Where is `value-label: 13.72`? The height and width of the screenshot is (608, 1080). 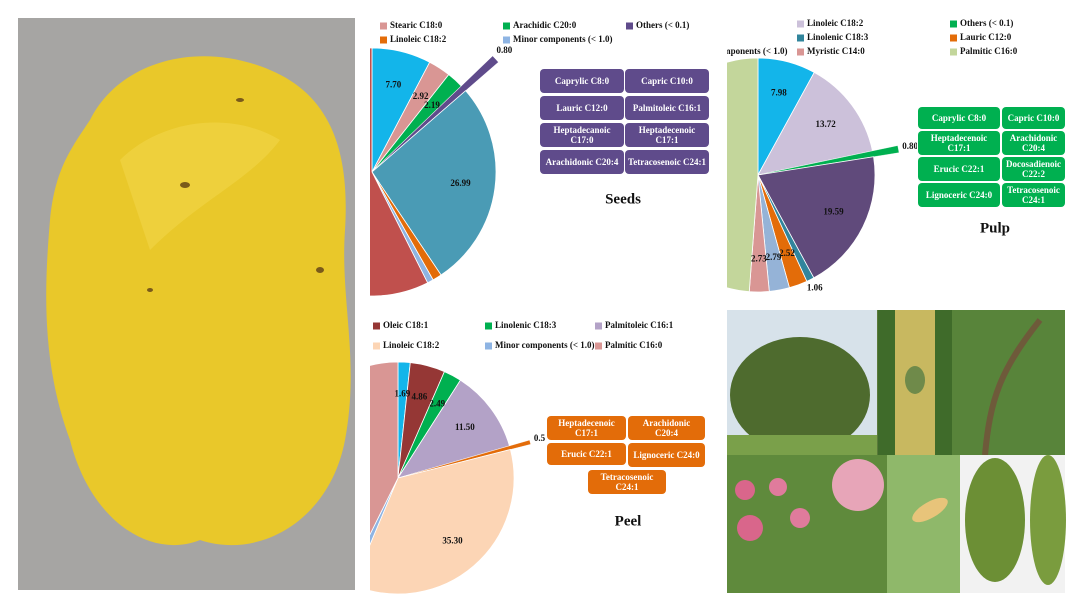 value-label: 13.72 is located at coordinates (826, 124).